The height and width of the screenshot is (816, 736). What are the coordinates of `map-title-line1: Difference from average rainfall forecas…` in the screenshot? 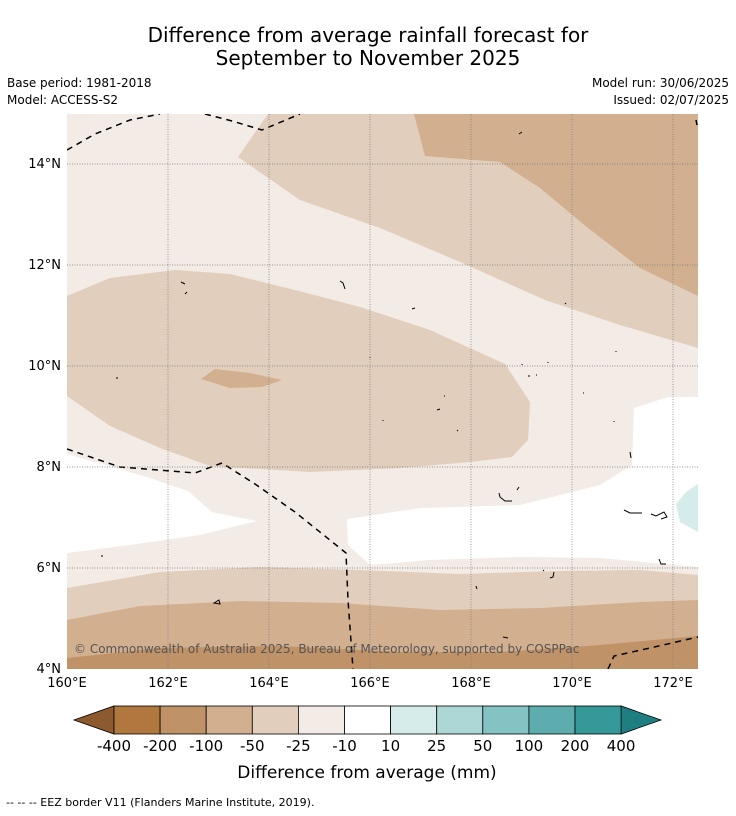 It's located at (368, 35).